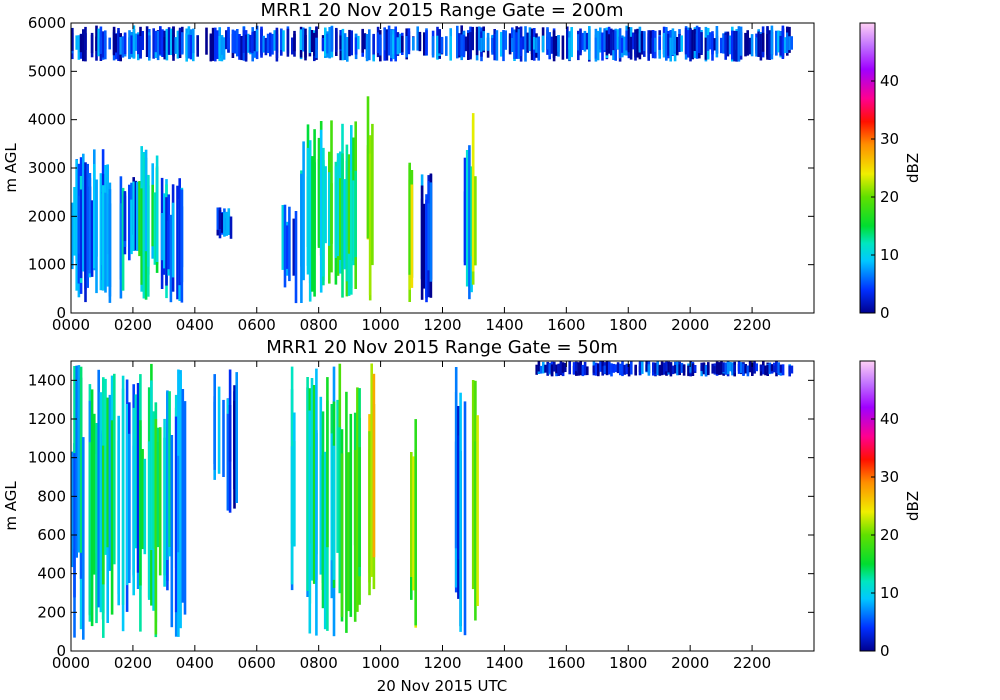 The width and height of the screenshot is (1000, 700). What do you see at coordinates (257, 663) in the screenshot?
I see `x-tick-label: 0600` at bounding box center [257, 663].